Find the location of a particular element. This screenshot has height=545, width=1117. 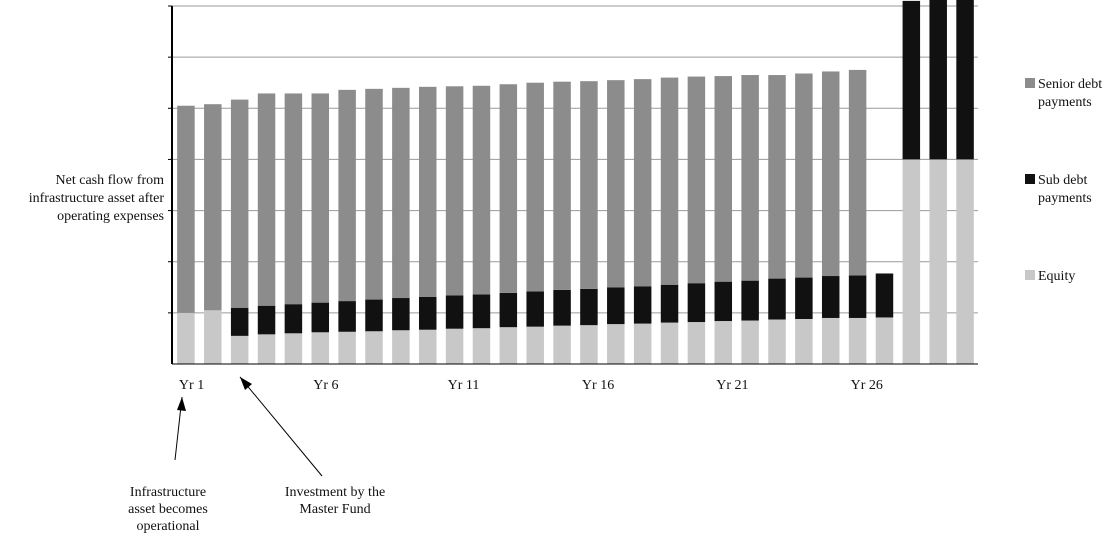

legend-label-sub-debt-line2: payments is located at coordinates (1065, 198).